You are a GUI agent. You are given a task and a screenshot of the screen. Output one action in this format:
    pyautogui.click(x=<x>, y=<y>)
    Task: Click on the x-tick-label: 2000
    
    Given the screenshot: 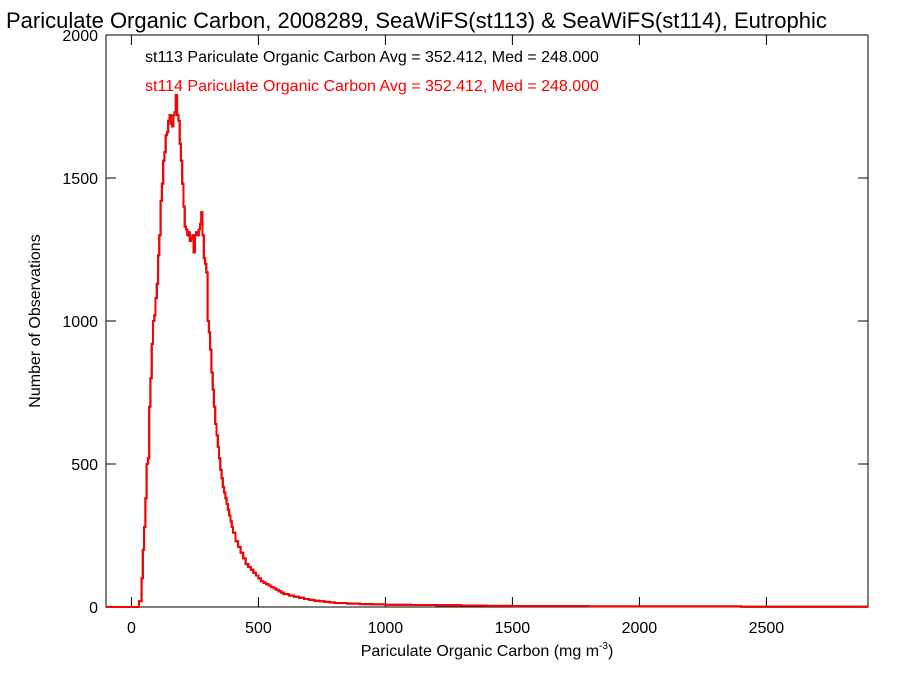 What is the action you would take?
    pyautogui.click(x=640, y=628)
    